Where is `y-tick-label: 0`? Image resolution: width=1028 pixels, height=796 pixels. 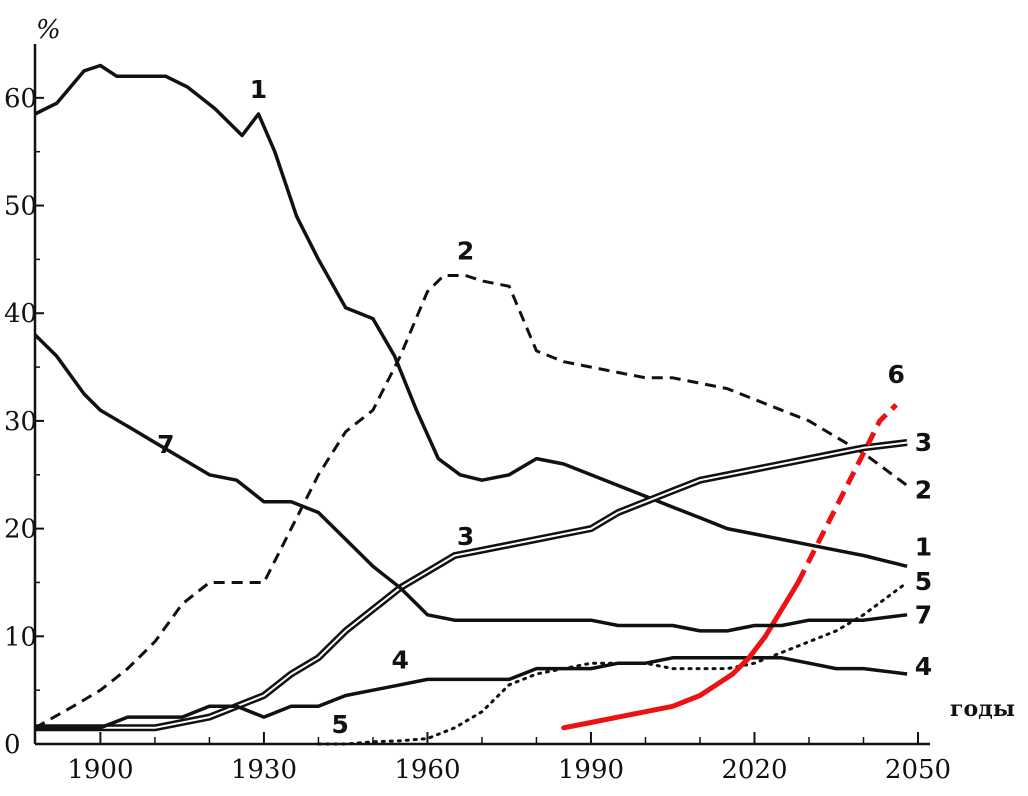
y-tick-label: 0 is located at coordinates (12, 745).